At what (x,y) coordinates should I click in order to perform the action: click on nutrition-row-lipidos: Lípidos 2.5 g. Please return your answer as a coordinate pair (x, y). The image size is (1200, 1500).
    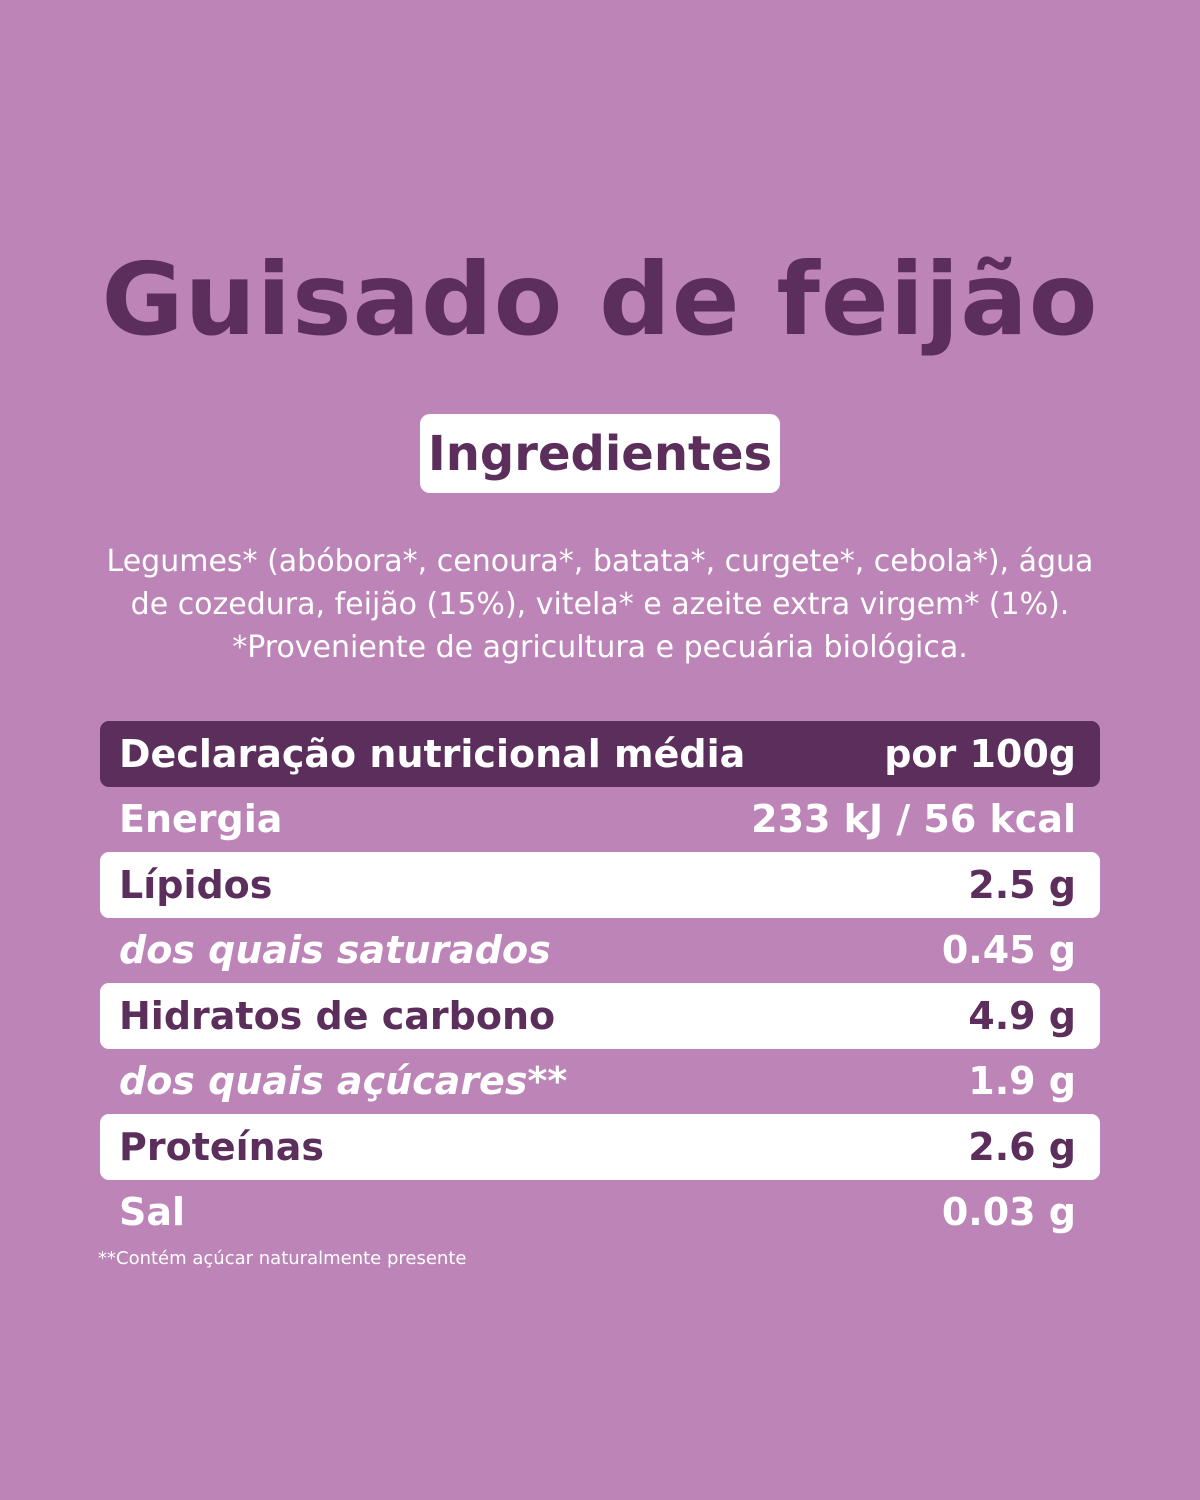
    Looking at the image, I should click on (600, 885).